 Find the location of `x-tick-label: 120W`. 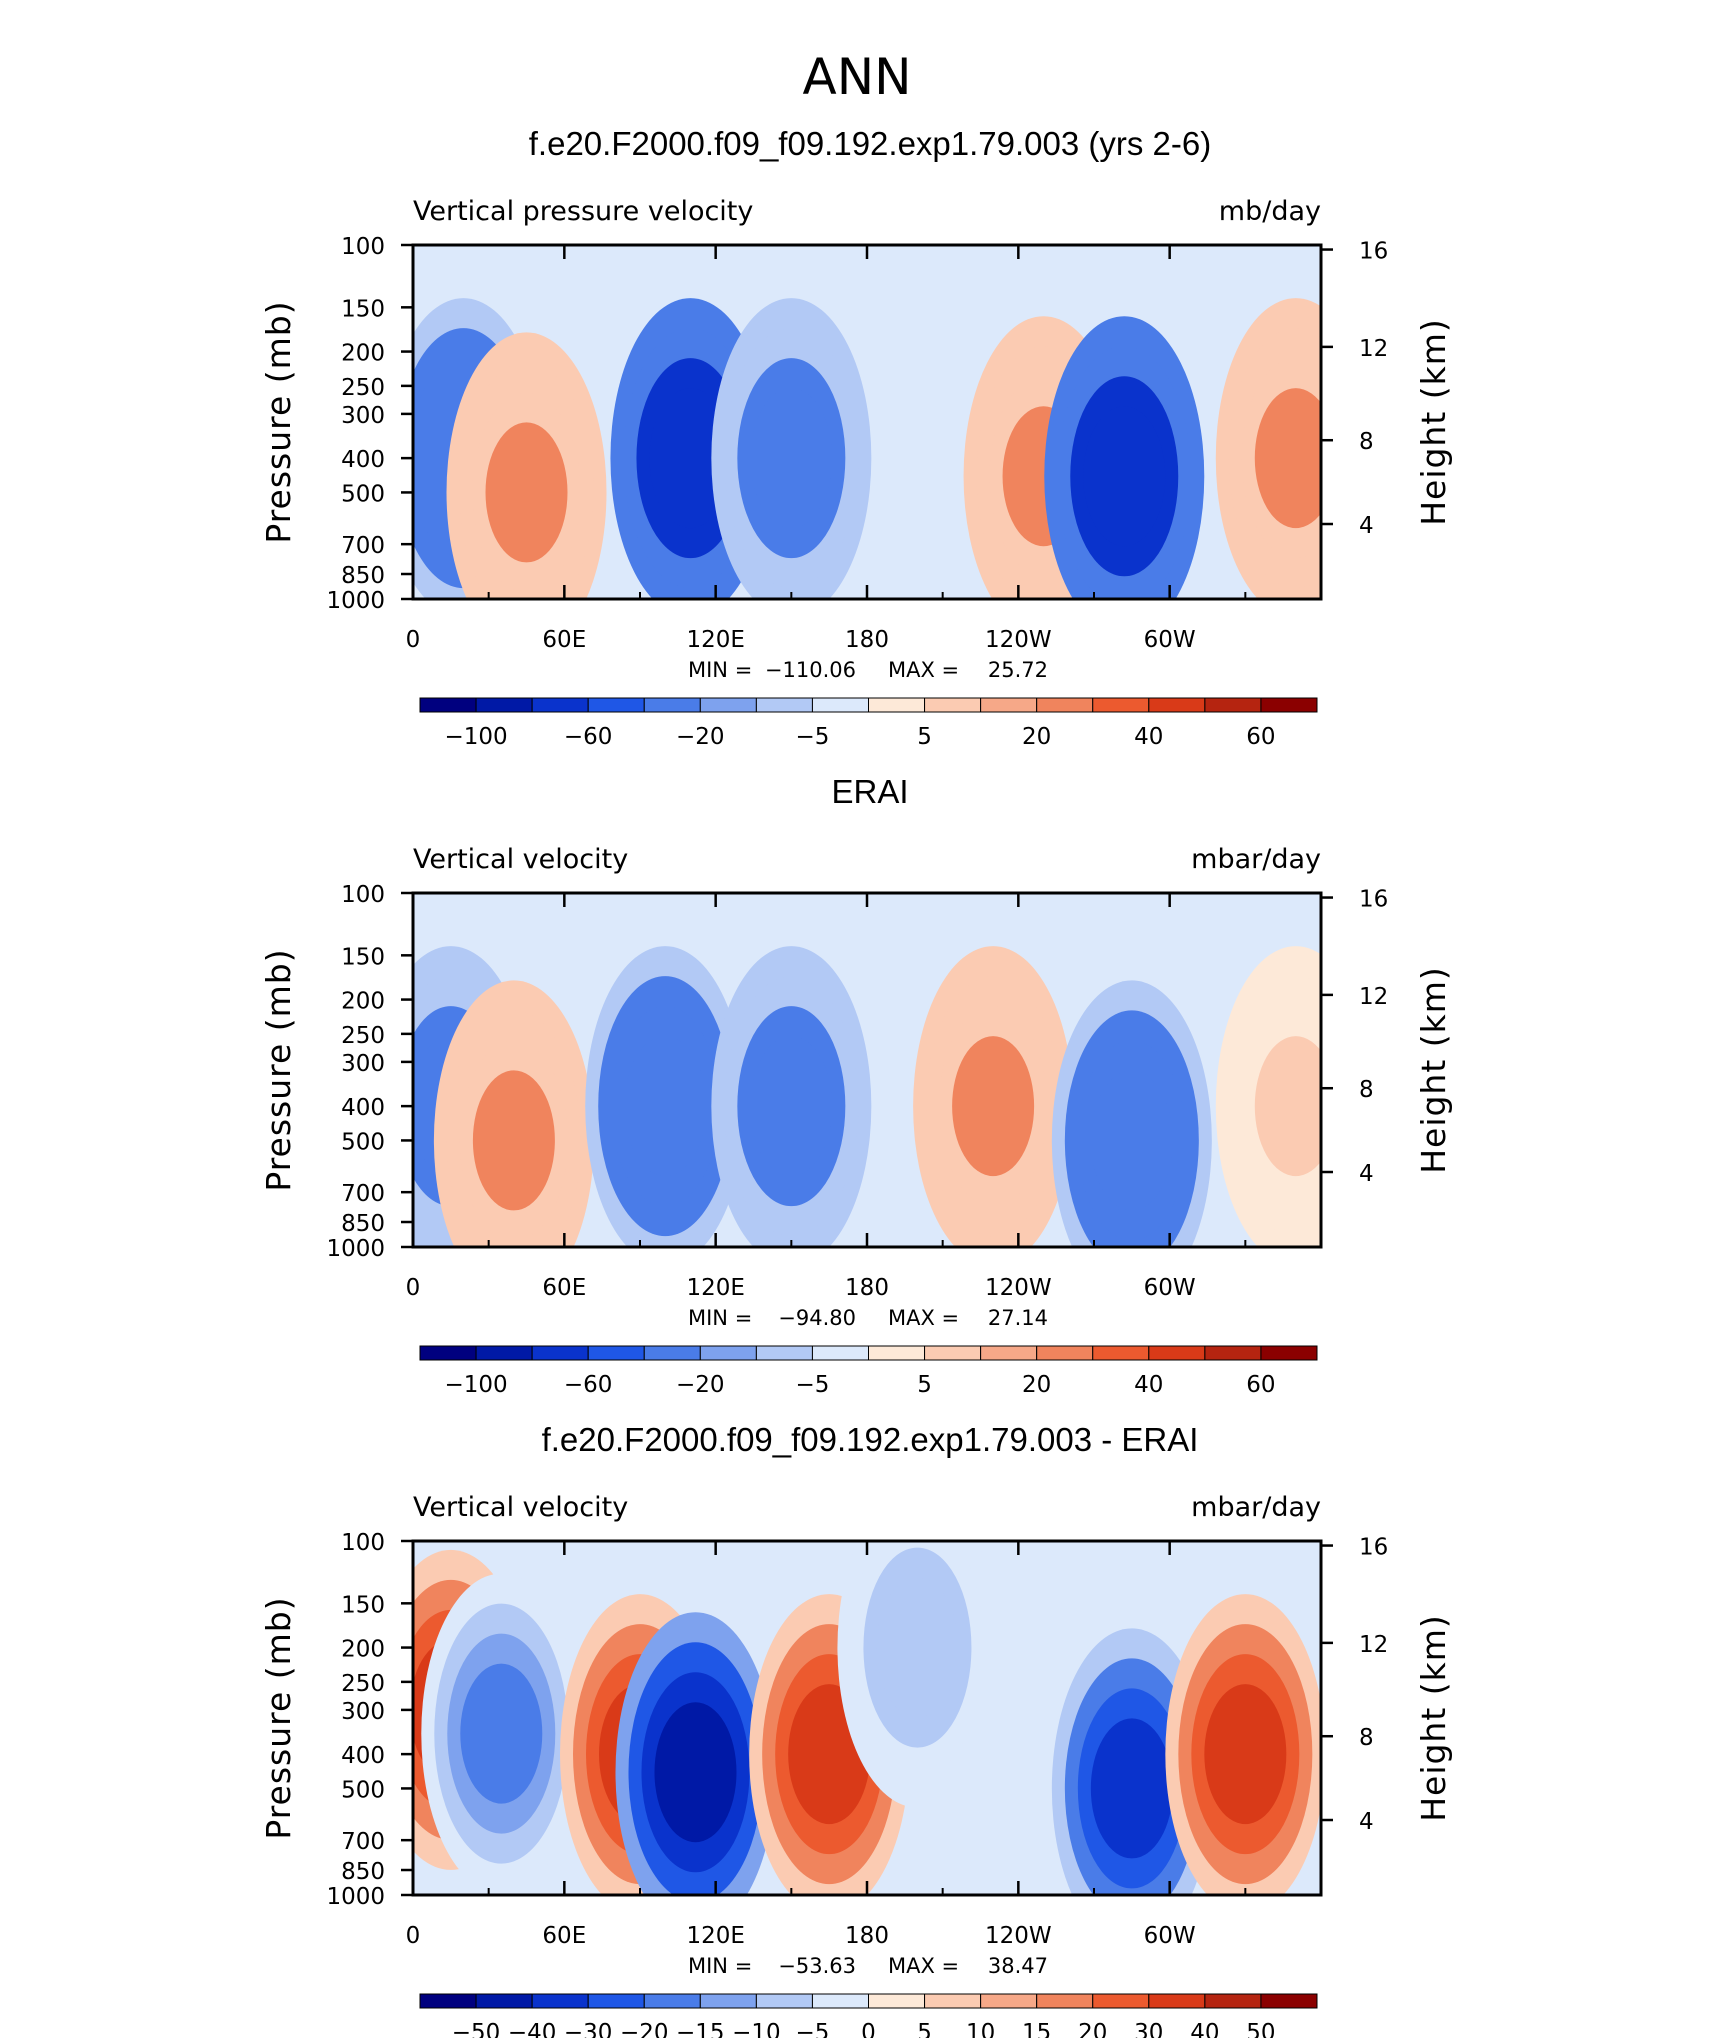

x-tick-label: 120W is located at coordinates (1018, 640).